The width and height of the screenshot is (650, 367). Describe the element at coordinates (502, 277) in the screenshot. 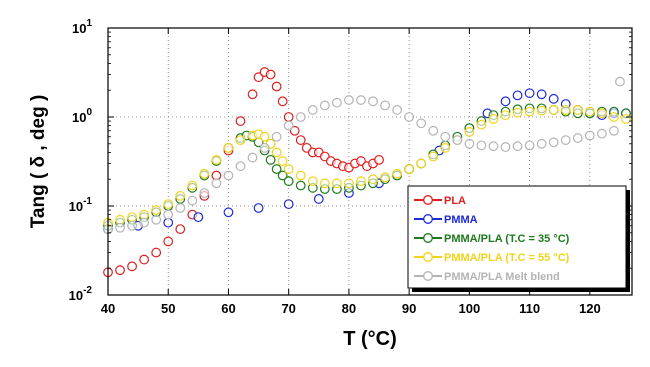

I see `legend-entry-label: PMMA/PLA Melt blend` at that location.